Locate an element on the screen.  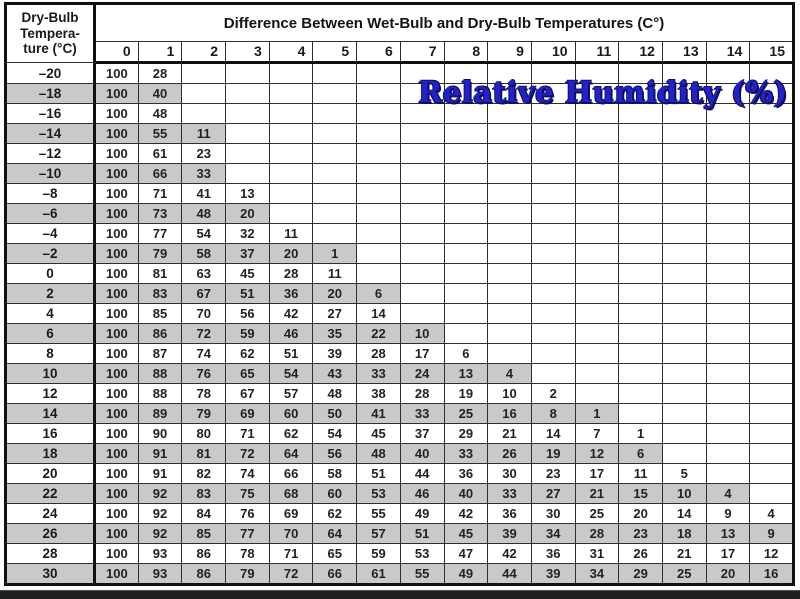
table-cell: 36 is located at coordinates (553, 553).